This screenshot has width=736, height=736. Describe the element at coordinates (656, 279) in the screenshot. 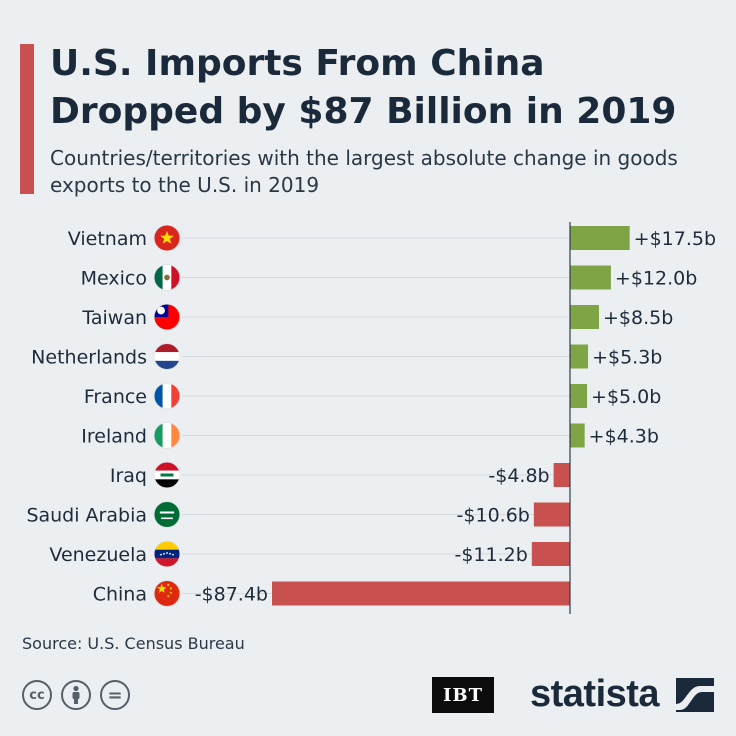

I see `value-label: +$12.0b` at that location.